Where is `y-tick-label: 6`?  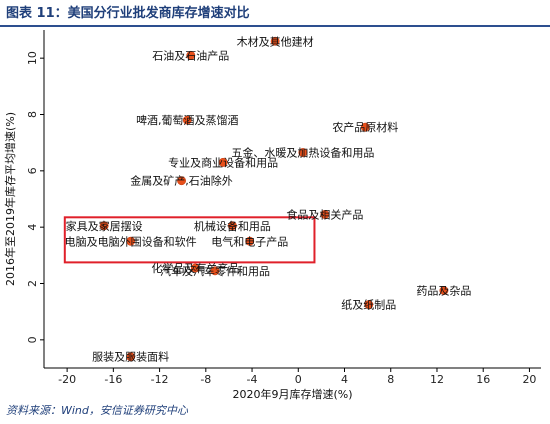 y-tick-label: 6 is located at coordinates (32, 170).